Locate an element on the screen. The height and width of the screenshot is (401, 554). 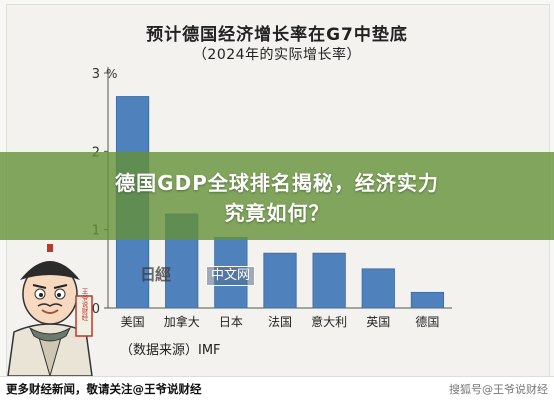
headline: 德国GDP全球排名揭秘，经济实力 究竟如何？ is located at coordinates (277, 198).